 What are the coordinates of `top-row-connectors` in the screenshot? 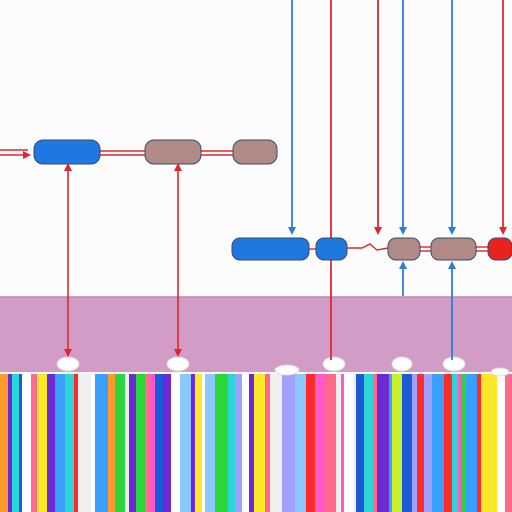 It's located at (166, 153).